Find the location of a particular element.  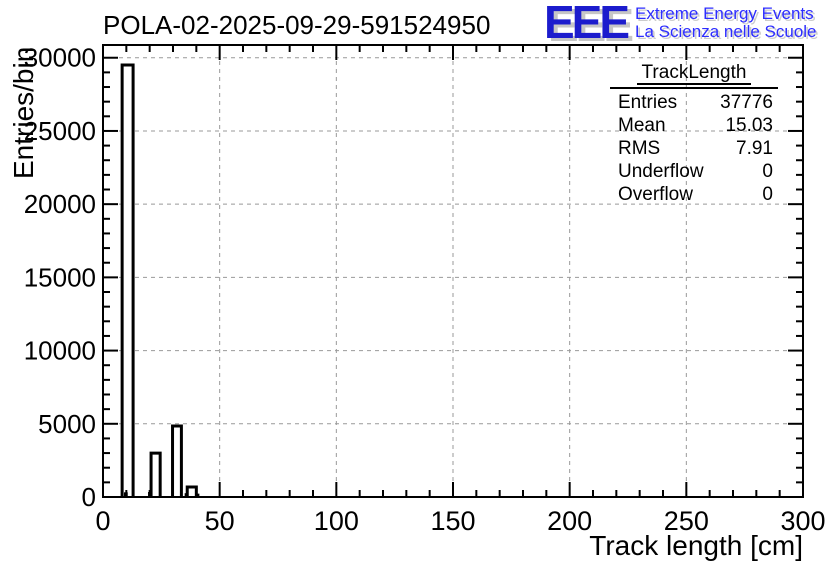

x-tick-label: 0 is located at coordinates (102, 521).